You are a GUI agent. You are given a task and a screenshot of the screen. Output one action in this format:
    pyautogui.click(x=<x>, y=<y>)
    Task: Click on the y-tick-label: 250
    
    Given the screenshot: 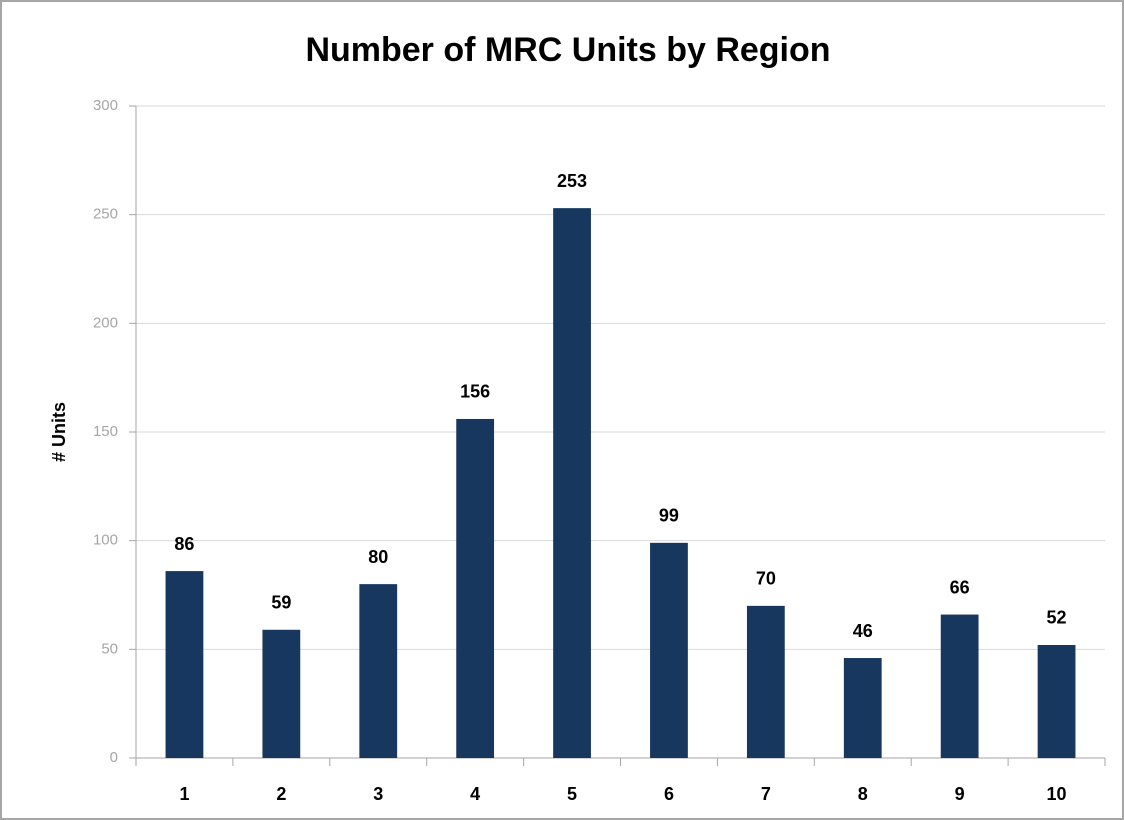 What is the action you would take?
    pyautogui.click(x=105, y=214)
    